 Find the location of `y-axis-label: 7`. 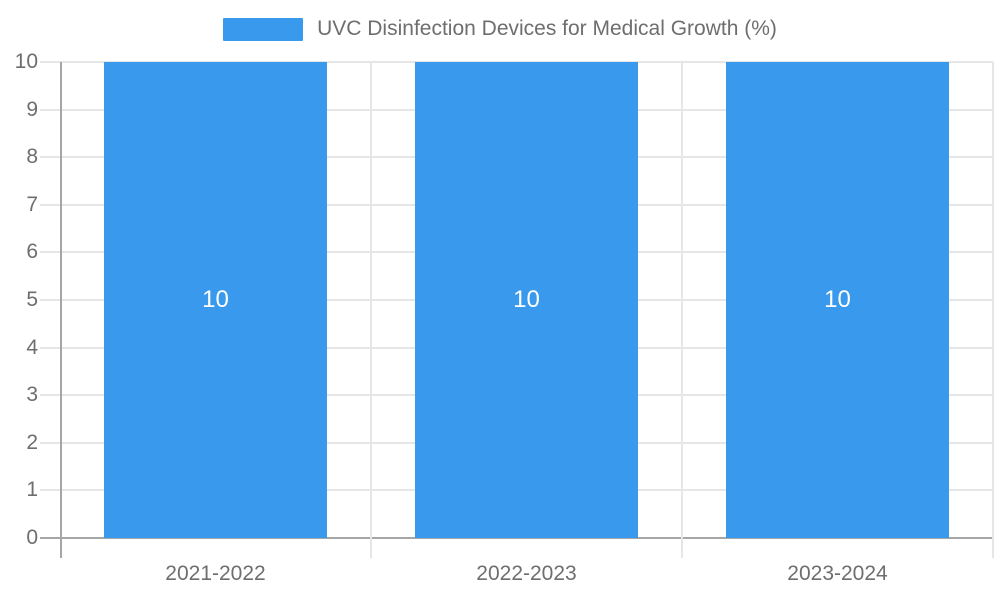

y-axis-label: 7 is located at coordinates (32, 204).